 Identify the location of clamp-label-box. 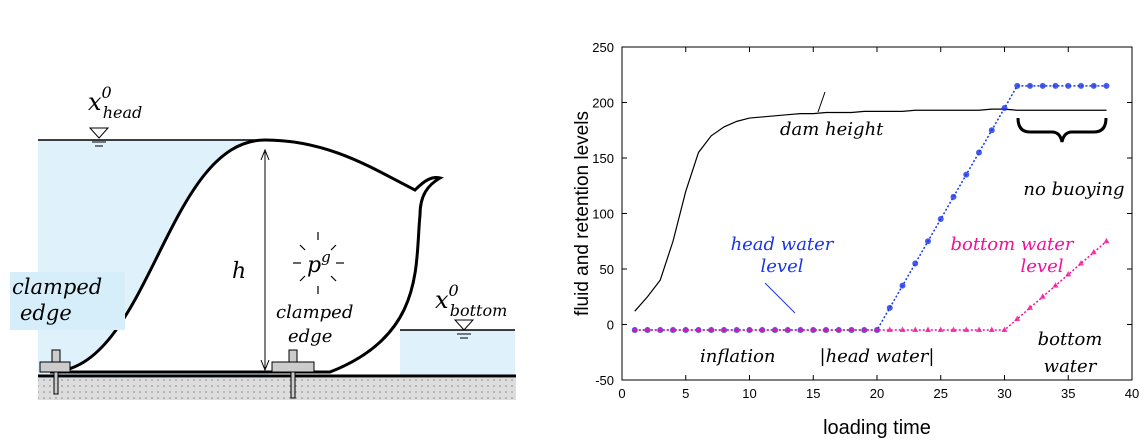
(67, 301).